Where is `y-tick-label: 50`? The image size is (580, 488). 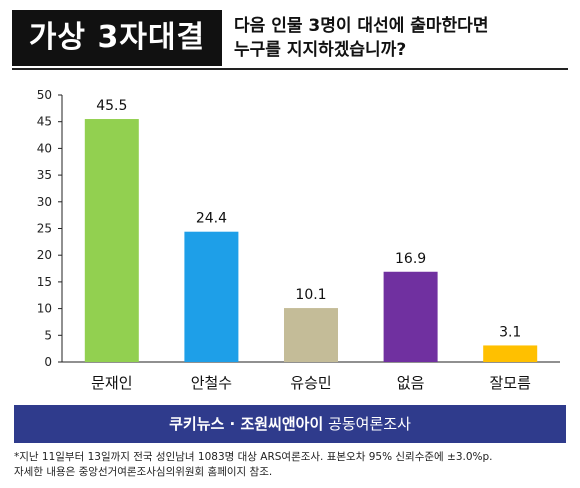 y-tick-label: 50 is located at coordinates (44, 95).